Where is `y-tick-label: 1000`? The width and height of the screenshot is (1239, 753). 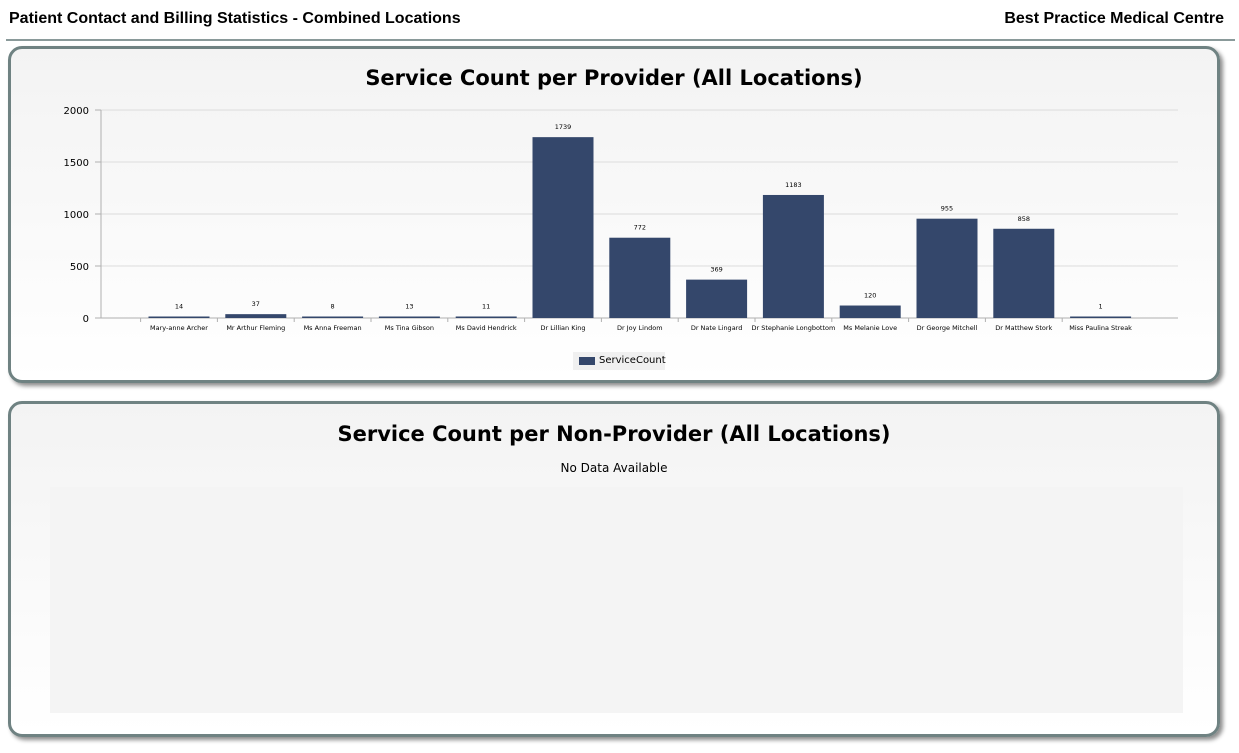 y-tick-label: 1000 is located at coordinates (76, 215).